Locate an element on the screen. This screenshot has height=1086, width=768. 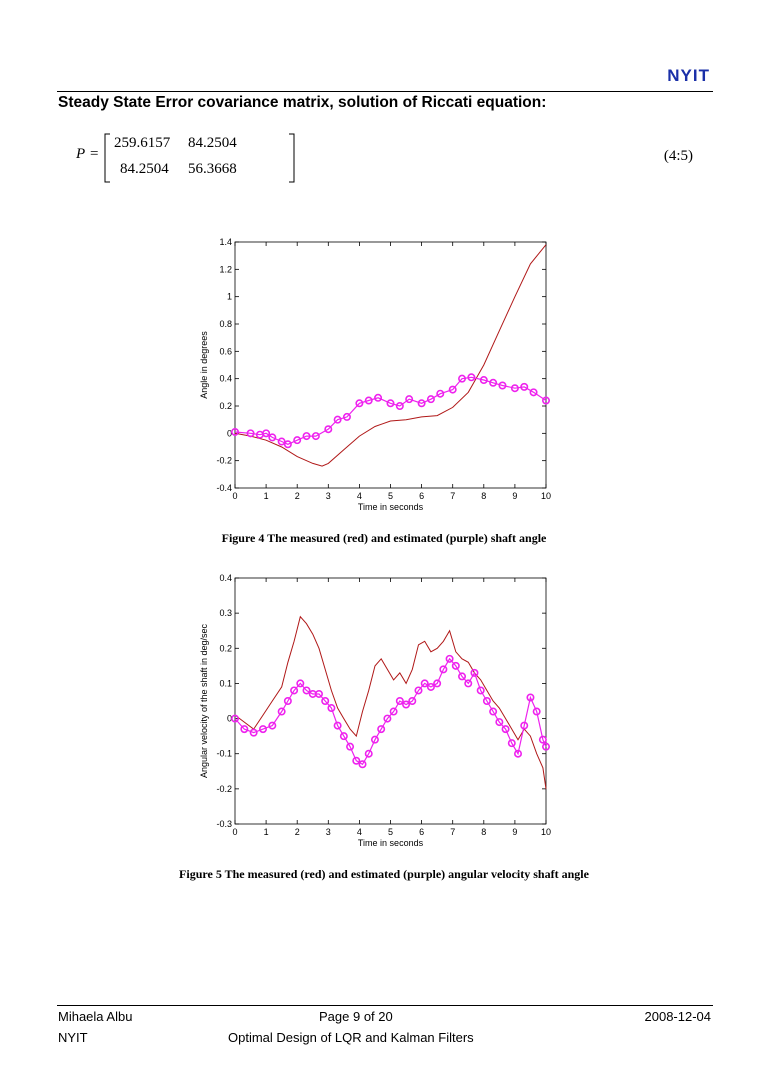
footer-author: Mihaela Albu is located at coordinates (95, 1016).